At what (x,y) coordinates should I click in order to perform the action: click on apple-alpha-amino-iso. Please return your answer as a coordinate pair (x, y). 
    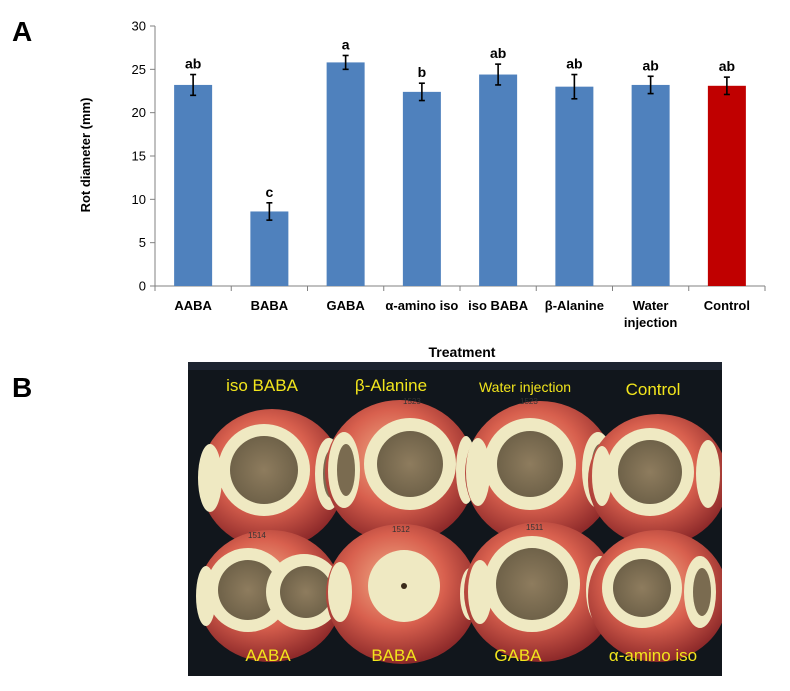
    Looking at the image, I should click on (655, 596).